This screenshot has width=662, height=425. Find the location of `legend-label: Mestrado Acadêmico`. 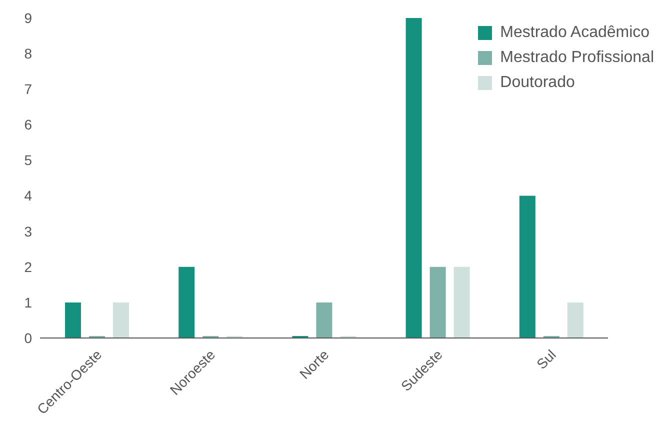

legend-label: Mestrado Acadêmico is located at coordinates (575, 33).